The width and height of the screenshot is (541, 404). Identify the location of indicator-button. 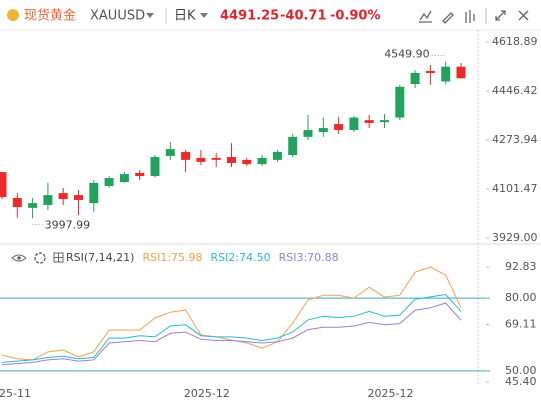
(425, 16).